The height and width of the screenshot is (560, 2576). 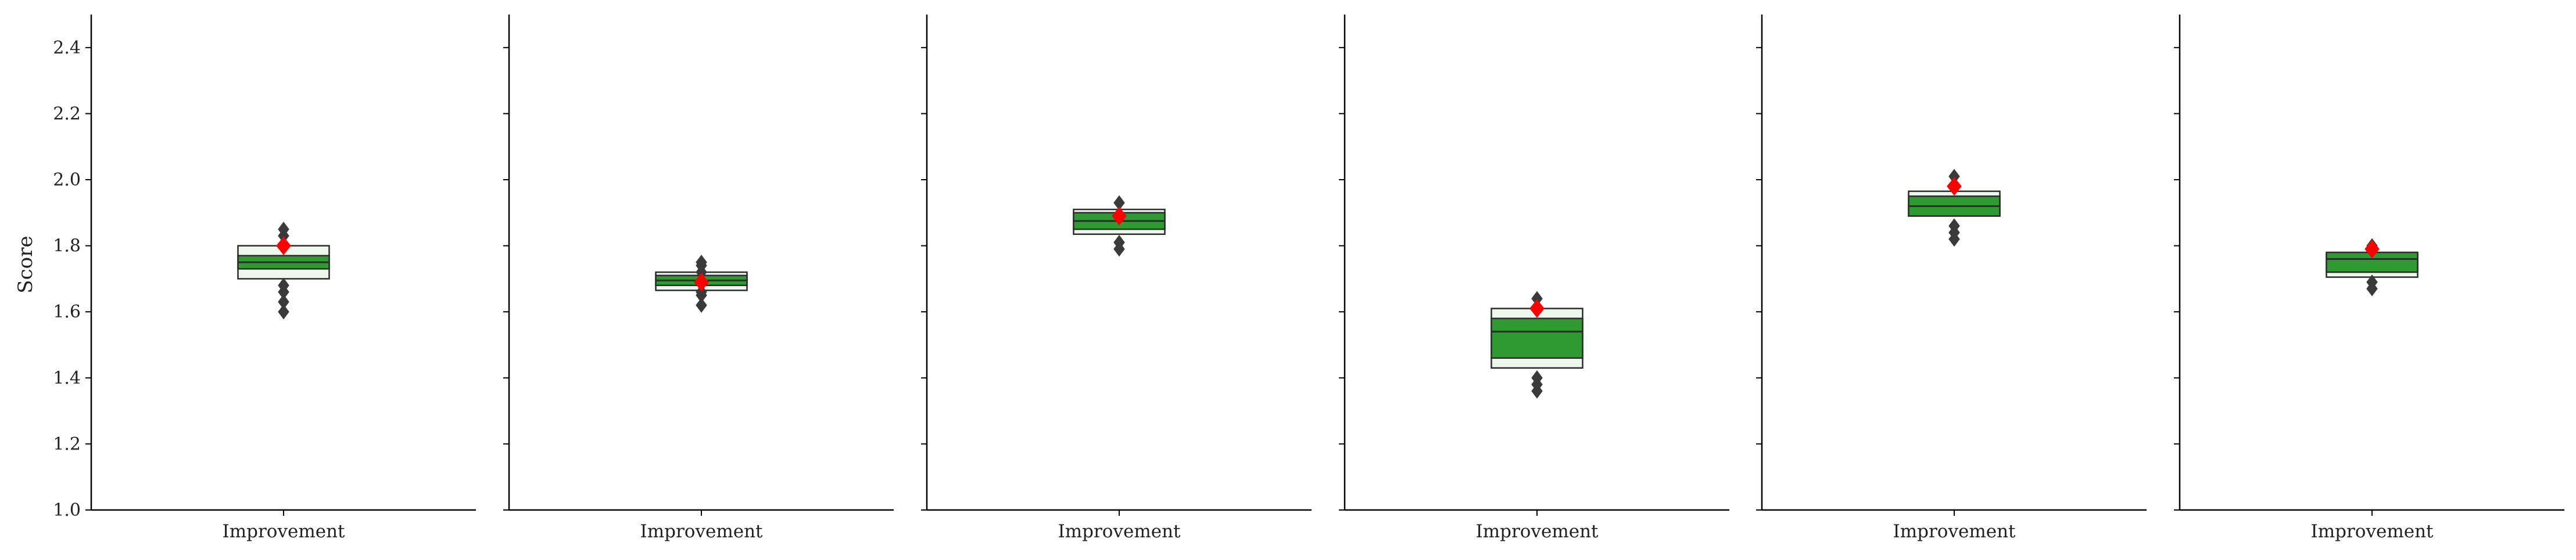 What do you see at coordinates (1116, 278) in the screenshot?
I see `panel-3: Improvement` at bounding box center [1116, 278].